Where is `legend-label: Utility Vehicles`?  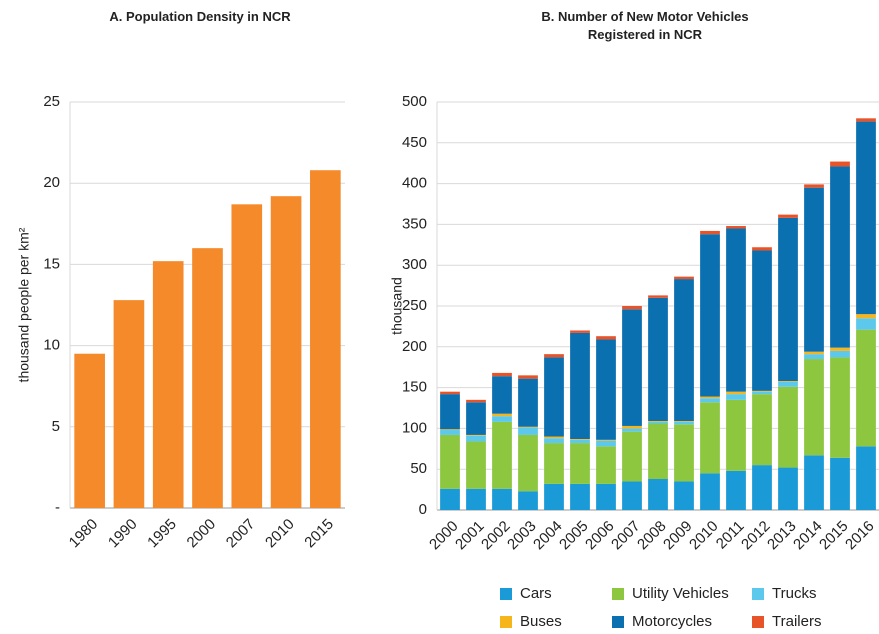
legend-label: Utility Vehicles is located at coordinates (680, 593).